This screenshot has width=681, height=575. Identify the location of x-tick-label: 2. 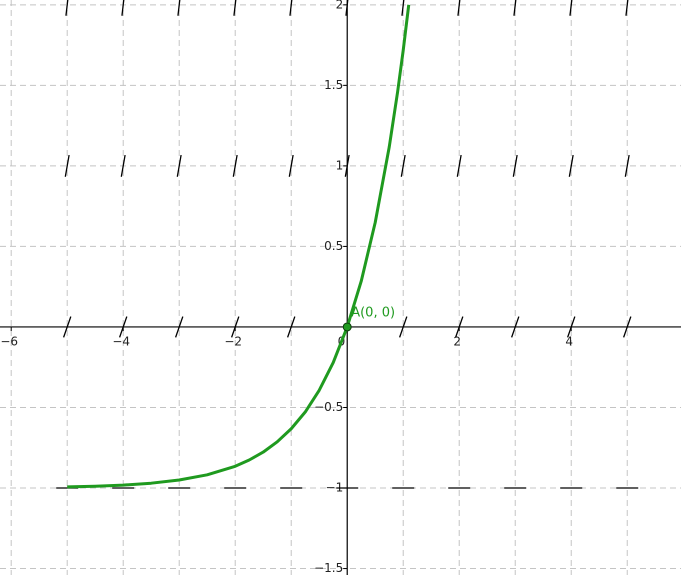
(457, 341).